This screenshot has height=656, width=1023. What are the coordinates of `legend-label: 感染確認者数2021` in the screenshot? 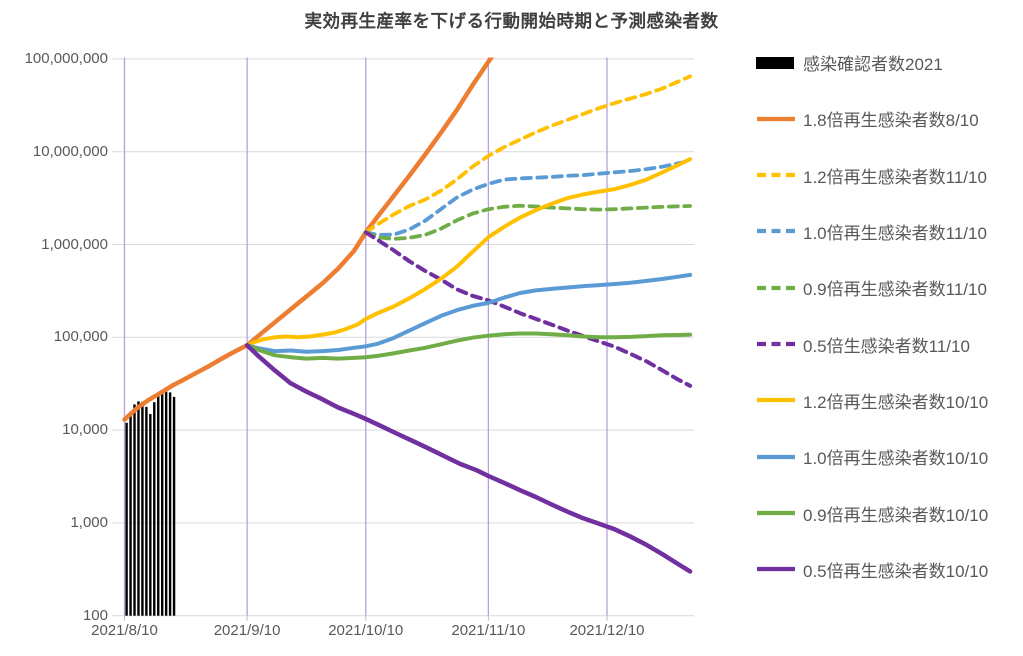 It's located at (873, 64).